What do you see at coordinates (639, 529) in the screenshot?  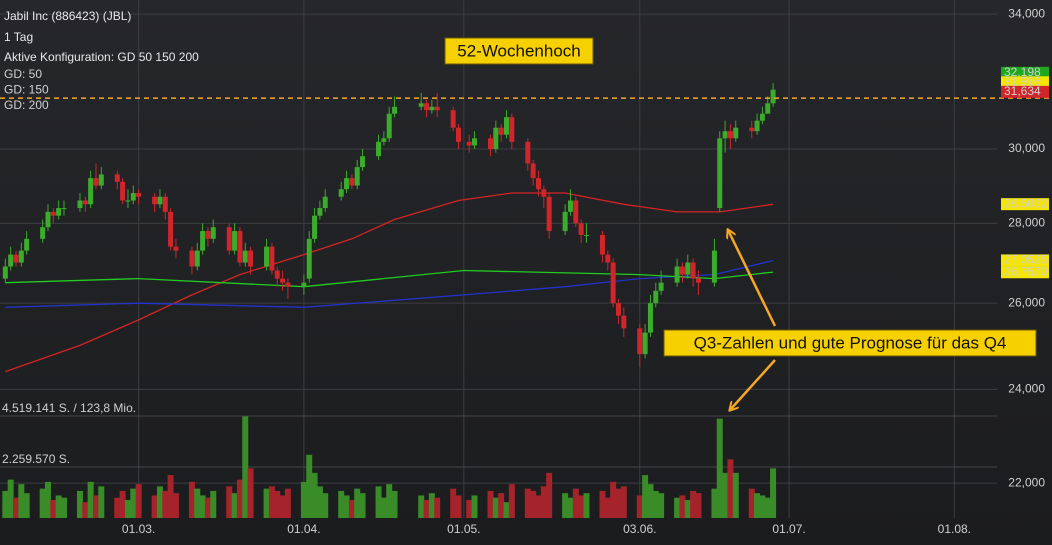 I see `x-tick-label: 03.06.` at bounding box center [639, 529].